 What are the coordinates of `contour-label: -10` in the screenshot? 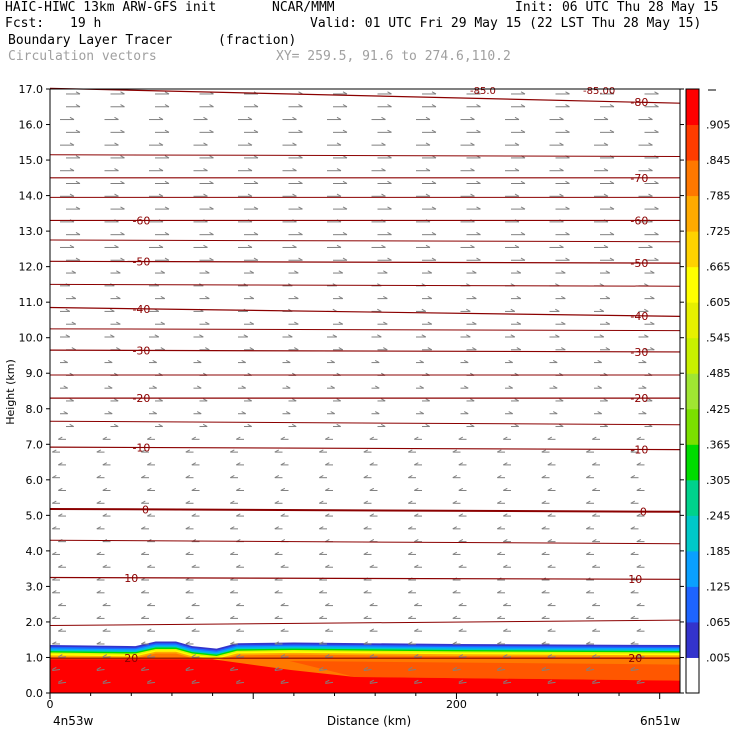 It's located at (639, 449).